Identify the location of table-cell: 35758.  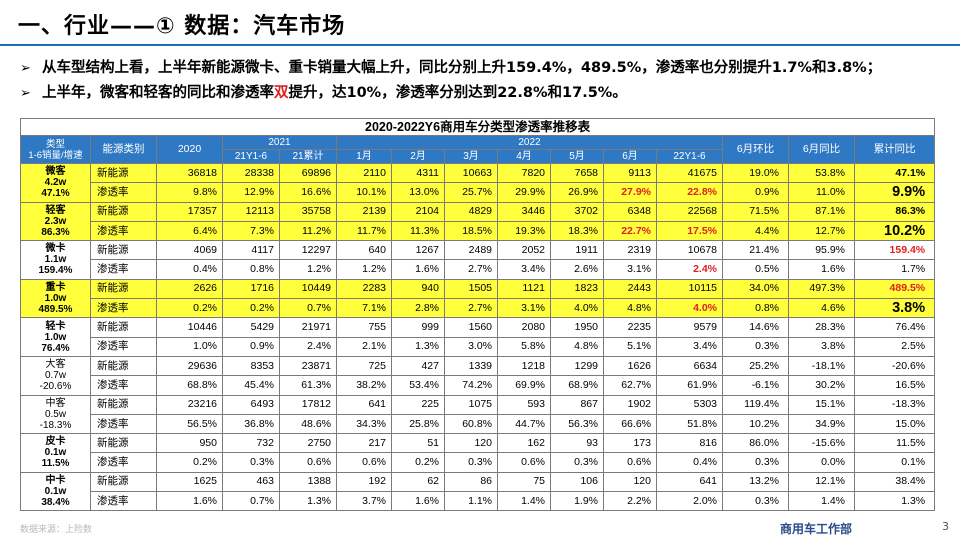
(308, 211).